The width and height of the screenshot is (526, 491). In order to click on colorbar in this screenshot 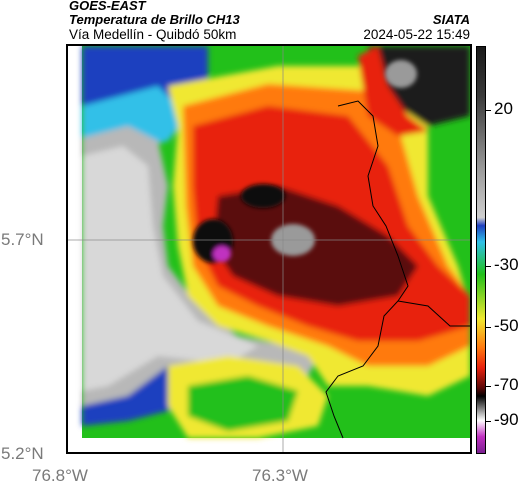, I will do `click(481, 250)`.